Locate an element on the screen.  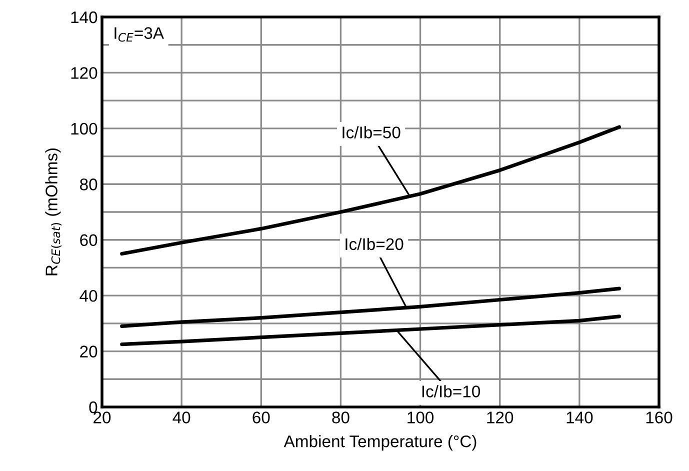
y-tick-label: 60 is located at coordinates (89, 240).